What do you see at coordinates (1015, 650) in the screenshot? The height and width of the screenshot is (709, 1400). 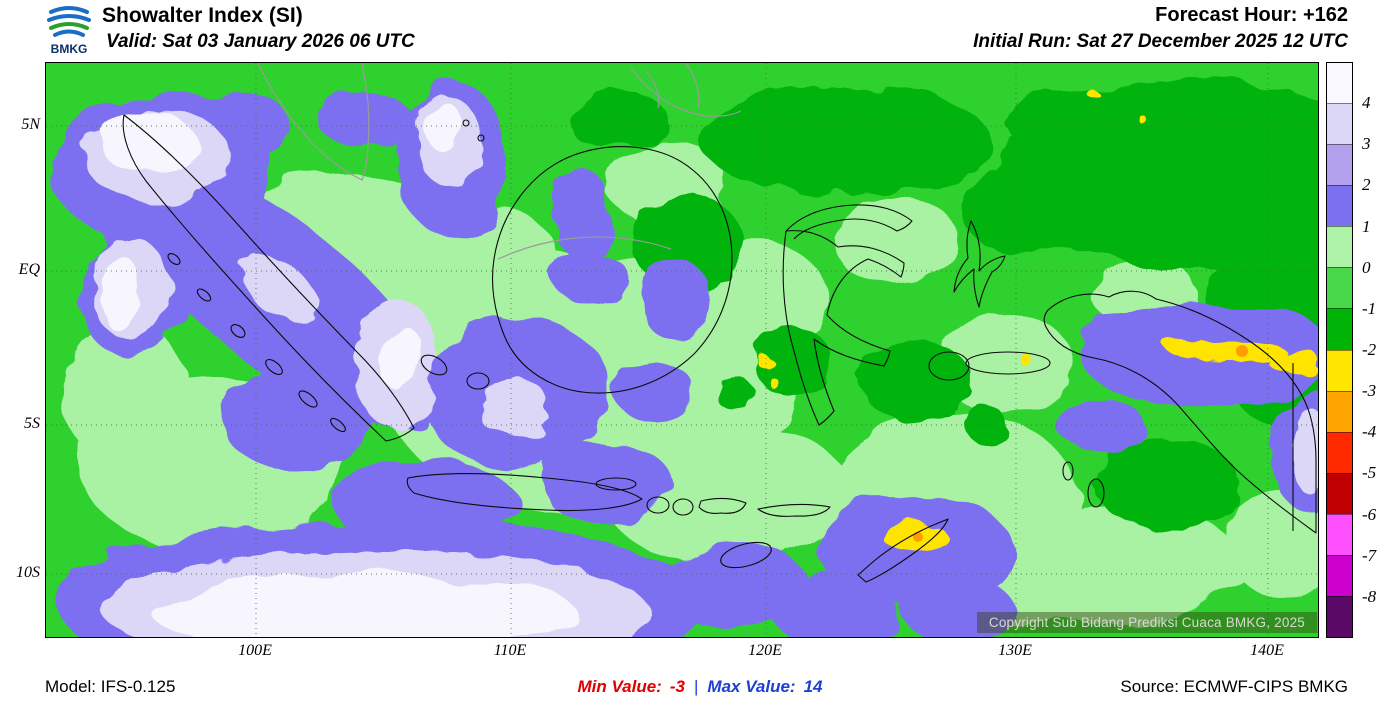 I see `x-tick-130e: 130E` at bounding box center [1015, 650].